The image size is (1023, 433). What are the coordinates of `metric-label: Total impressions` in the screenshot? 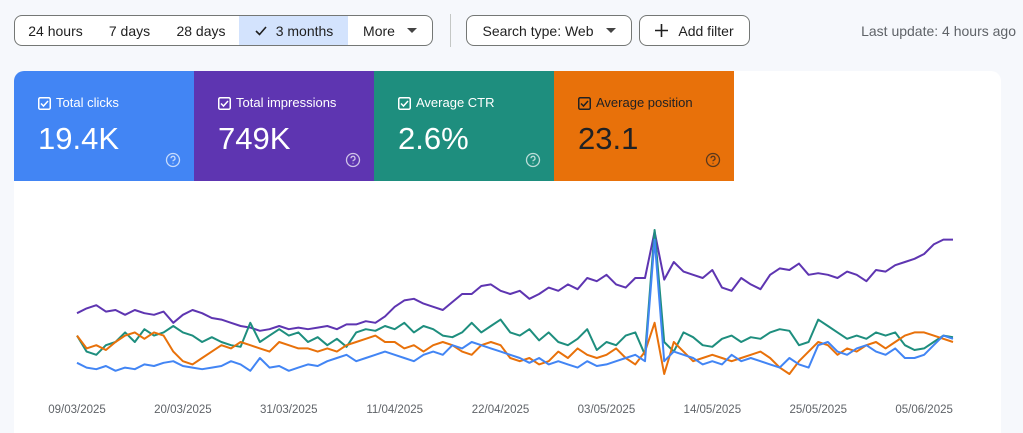 It's located at (286, 102).